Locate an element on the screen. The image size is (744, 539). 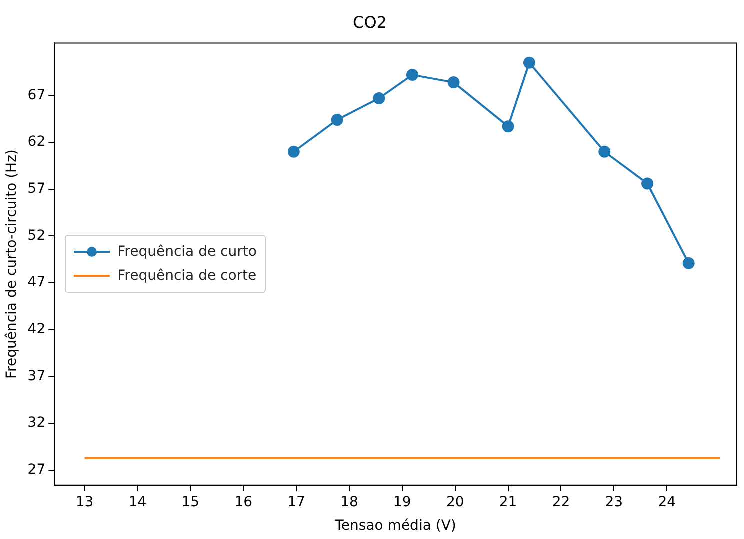
legend-label: Frequência de corte is located at coordinates (187, 276).